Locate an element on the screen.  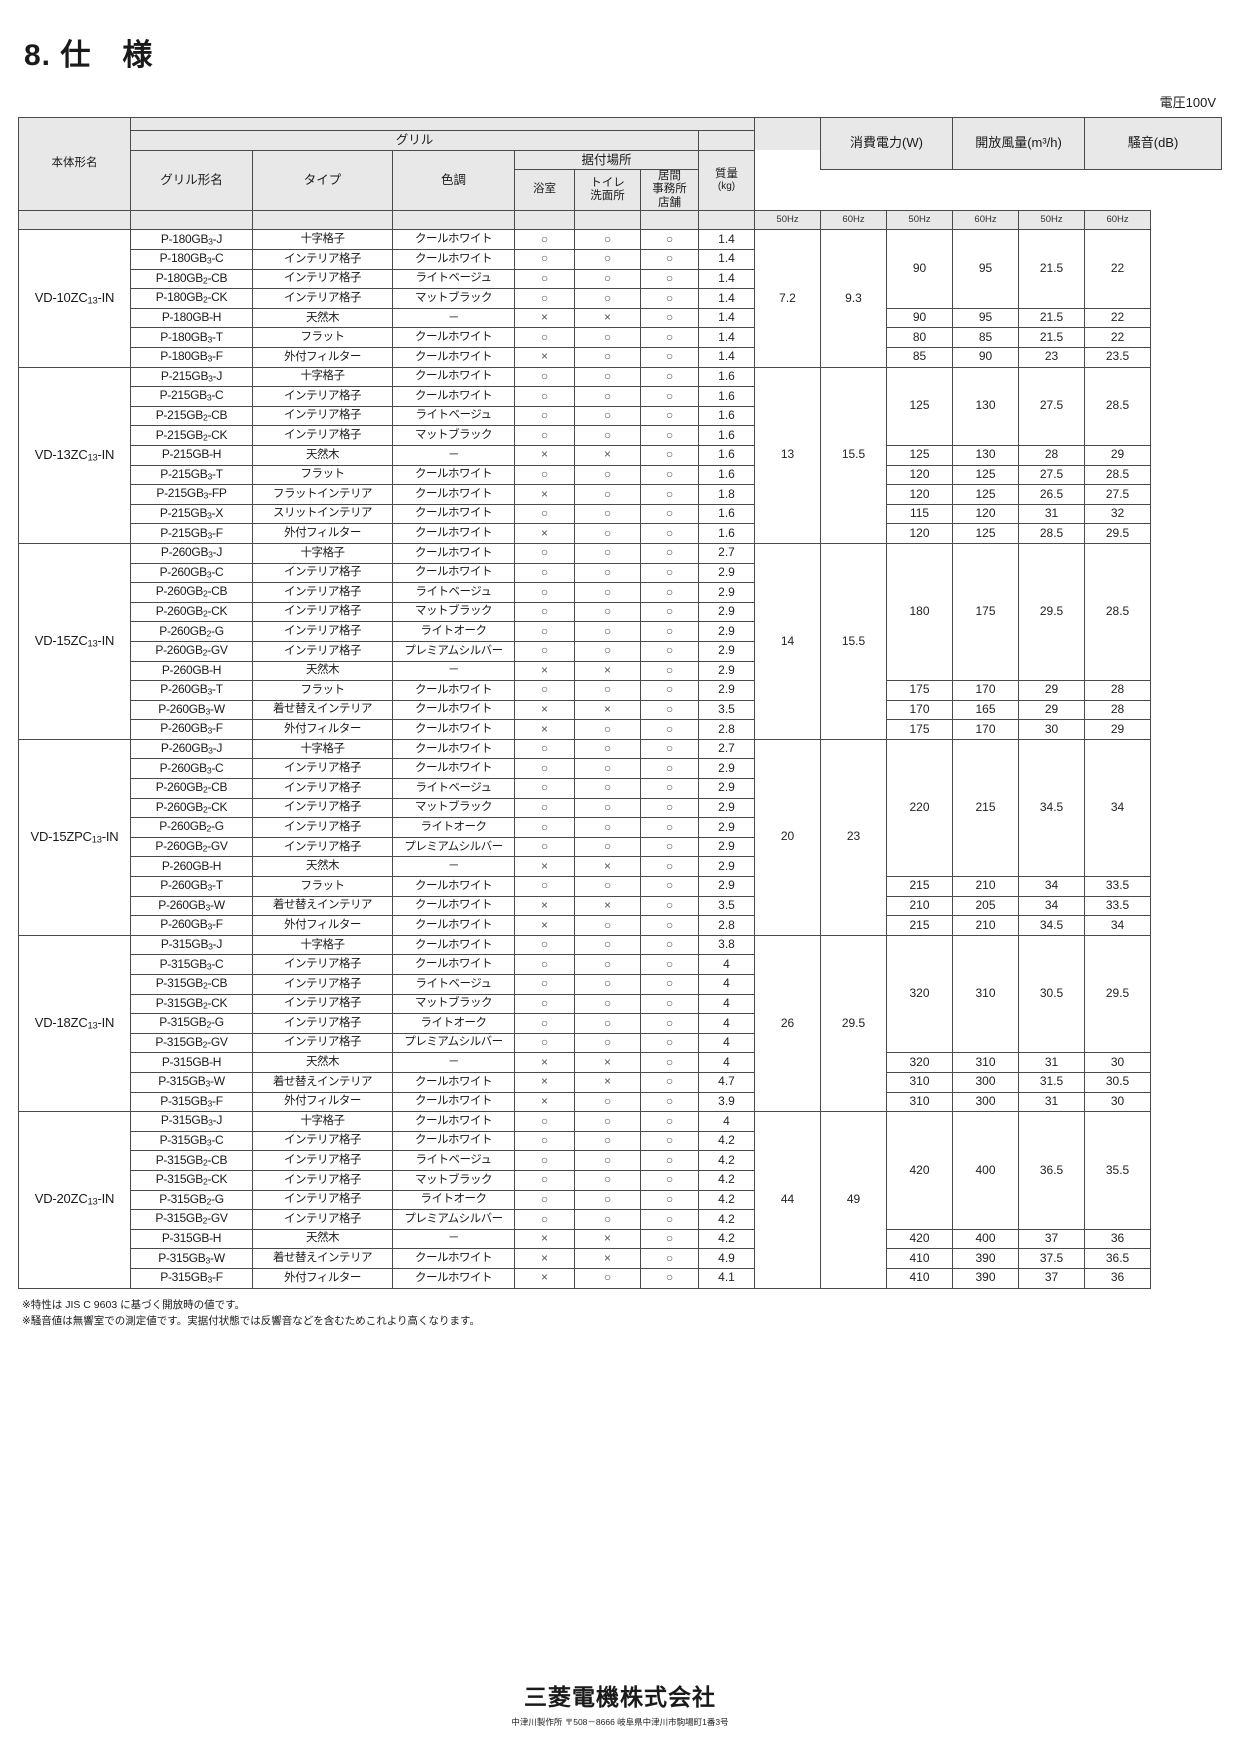
cell-grill-name: P-315GB3-F is located at coordinates (191, 1278).